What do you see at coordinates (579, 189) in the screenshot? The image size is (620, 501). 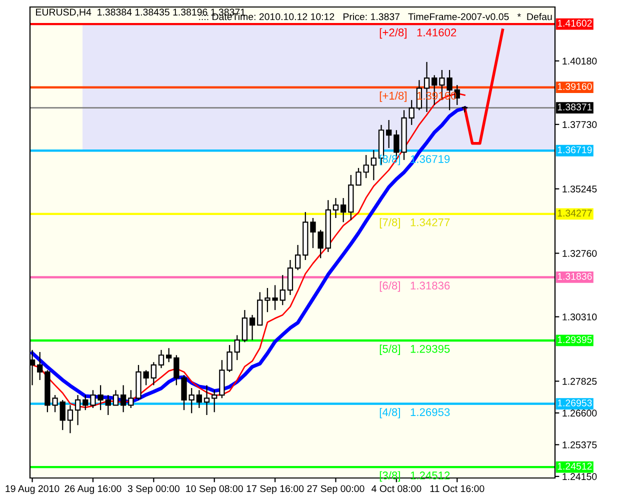 I see `y-tick-label: 1.35245` at bounding box center [579, 189].